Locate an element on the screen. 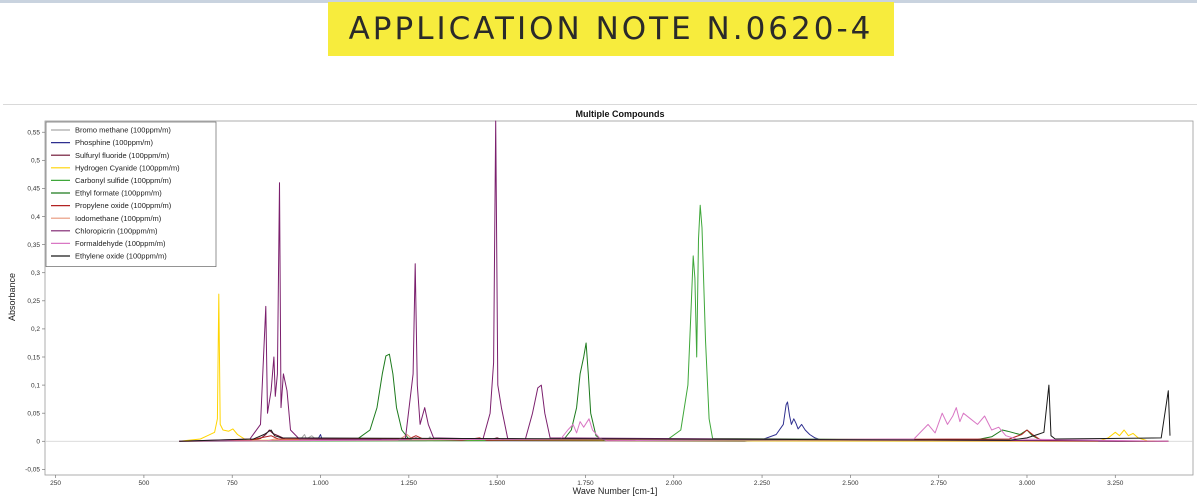  top-border is located at coordinates (598, 1).